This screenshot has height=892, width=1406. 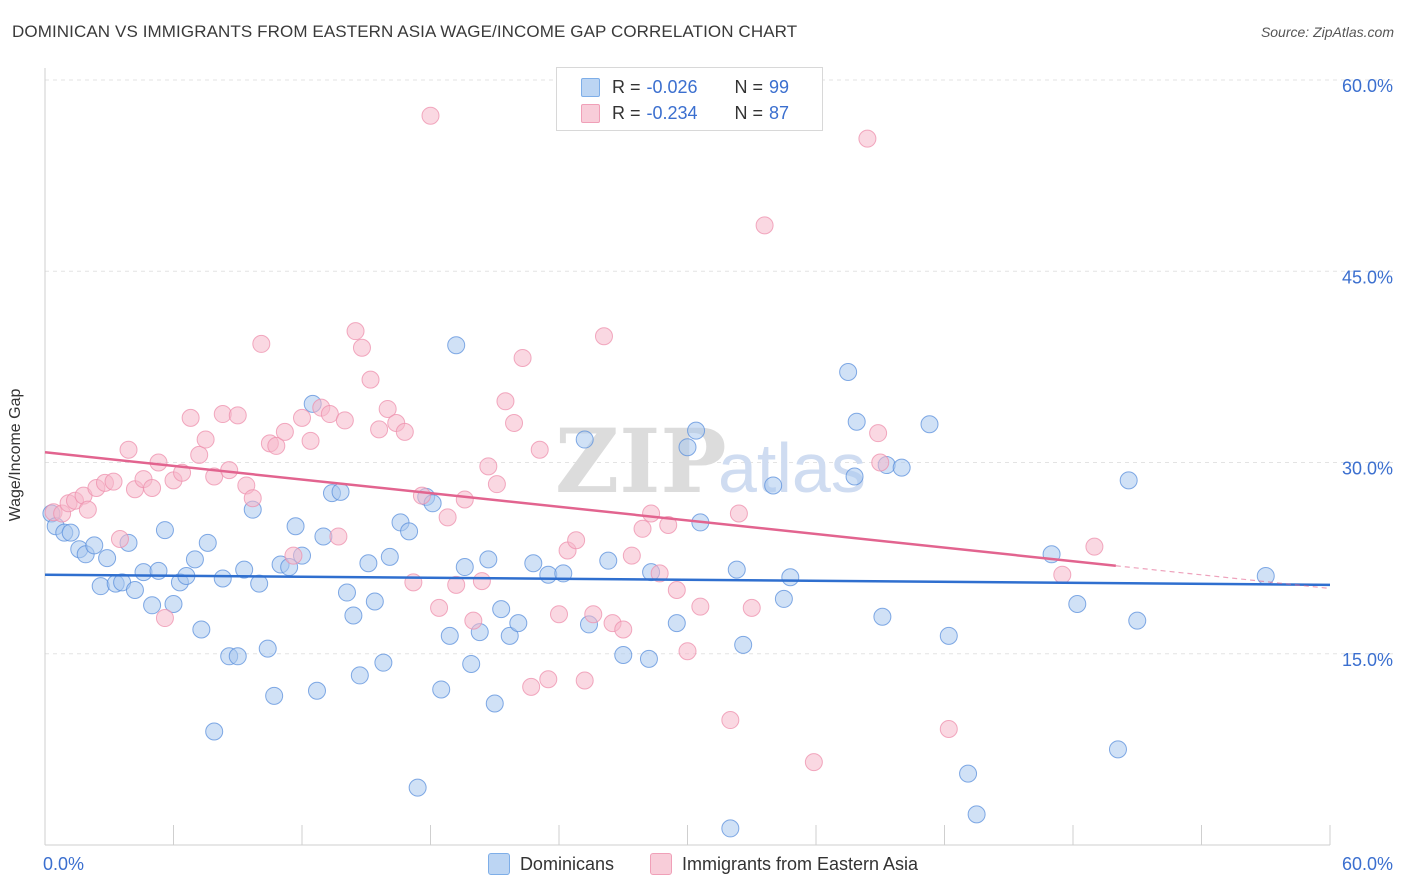 I want to click on legend-item-dominicans: Dominicans, so click(x=550, y=864).